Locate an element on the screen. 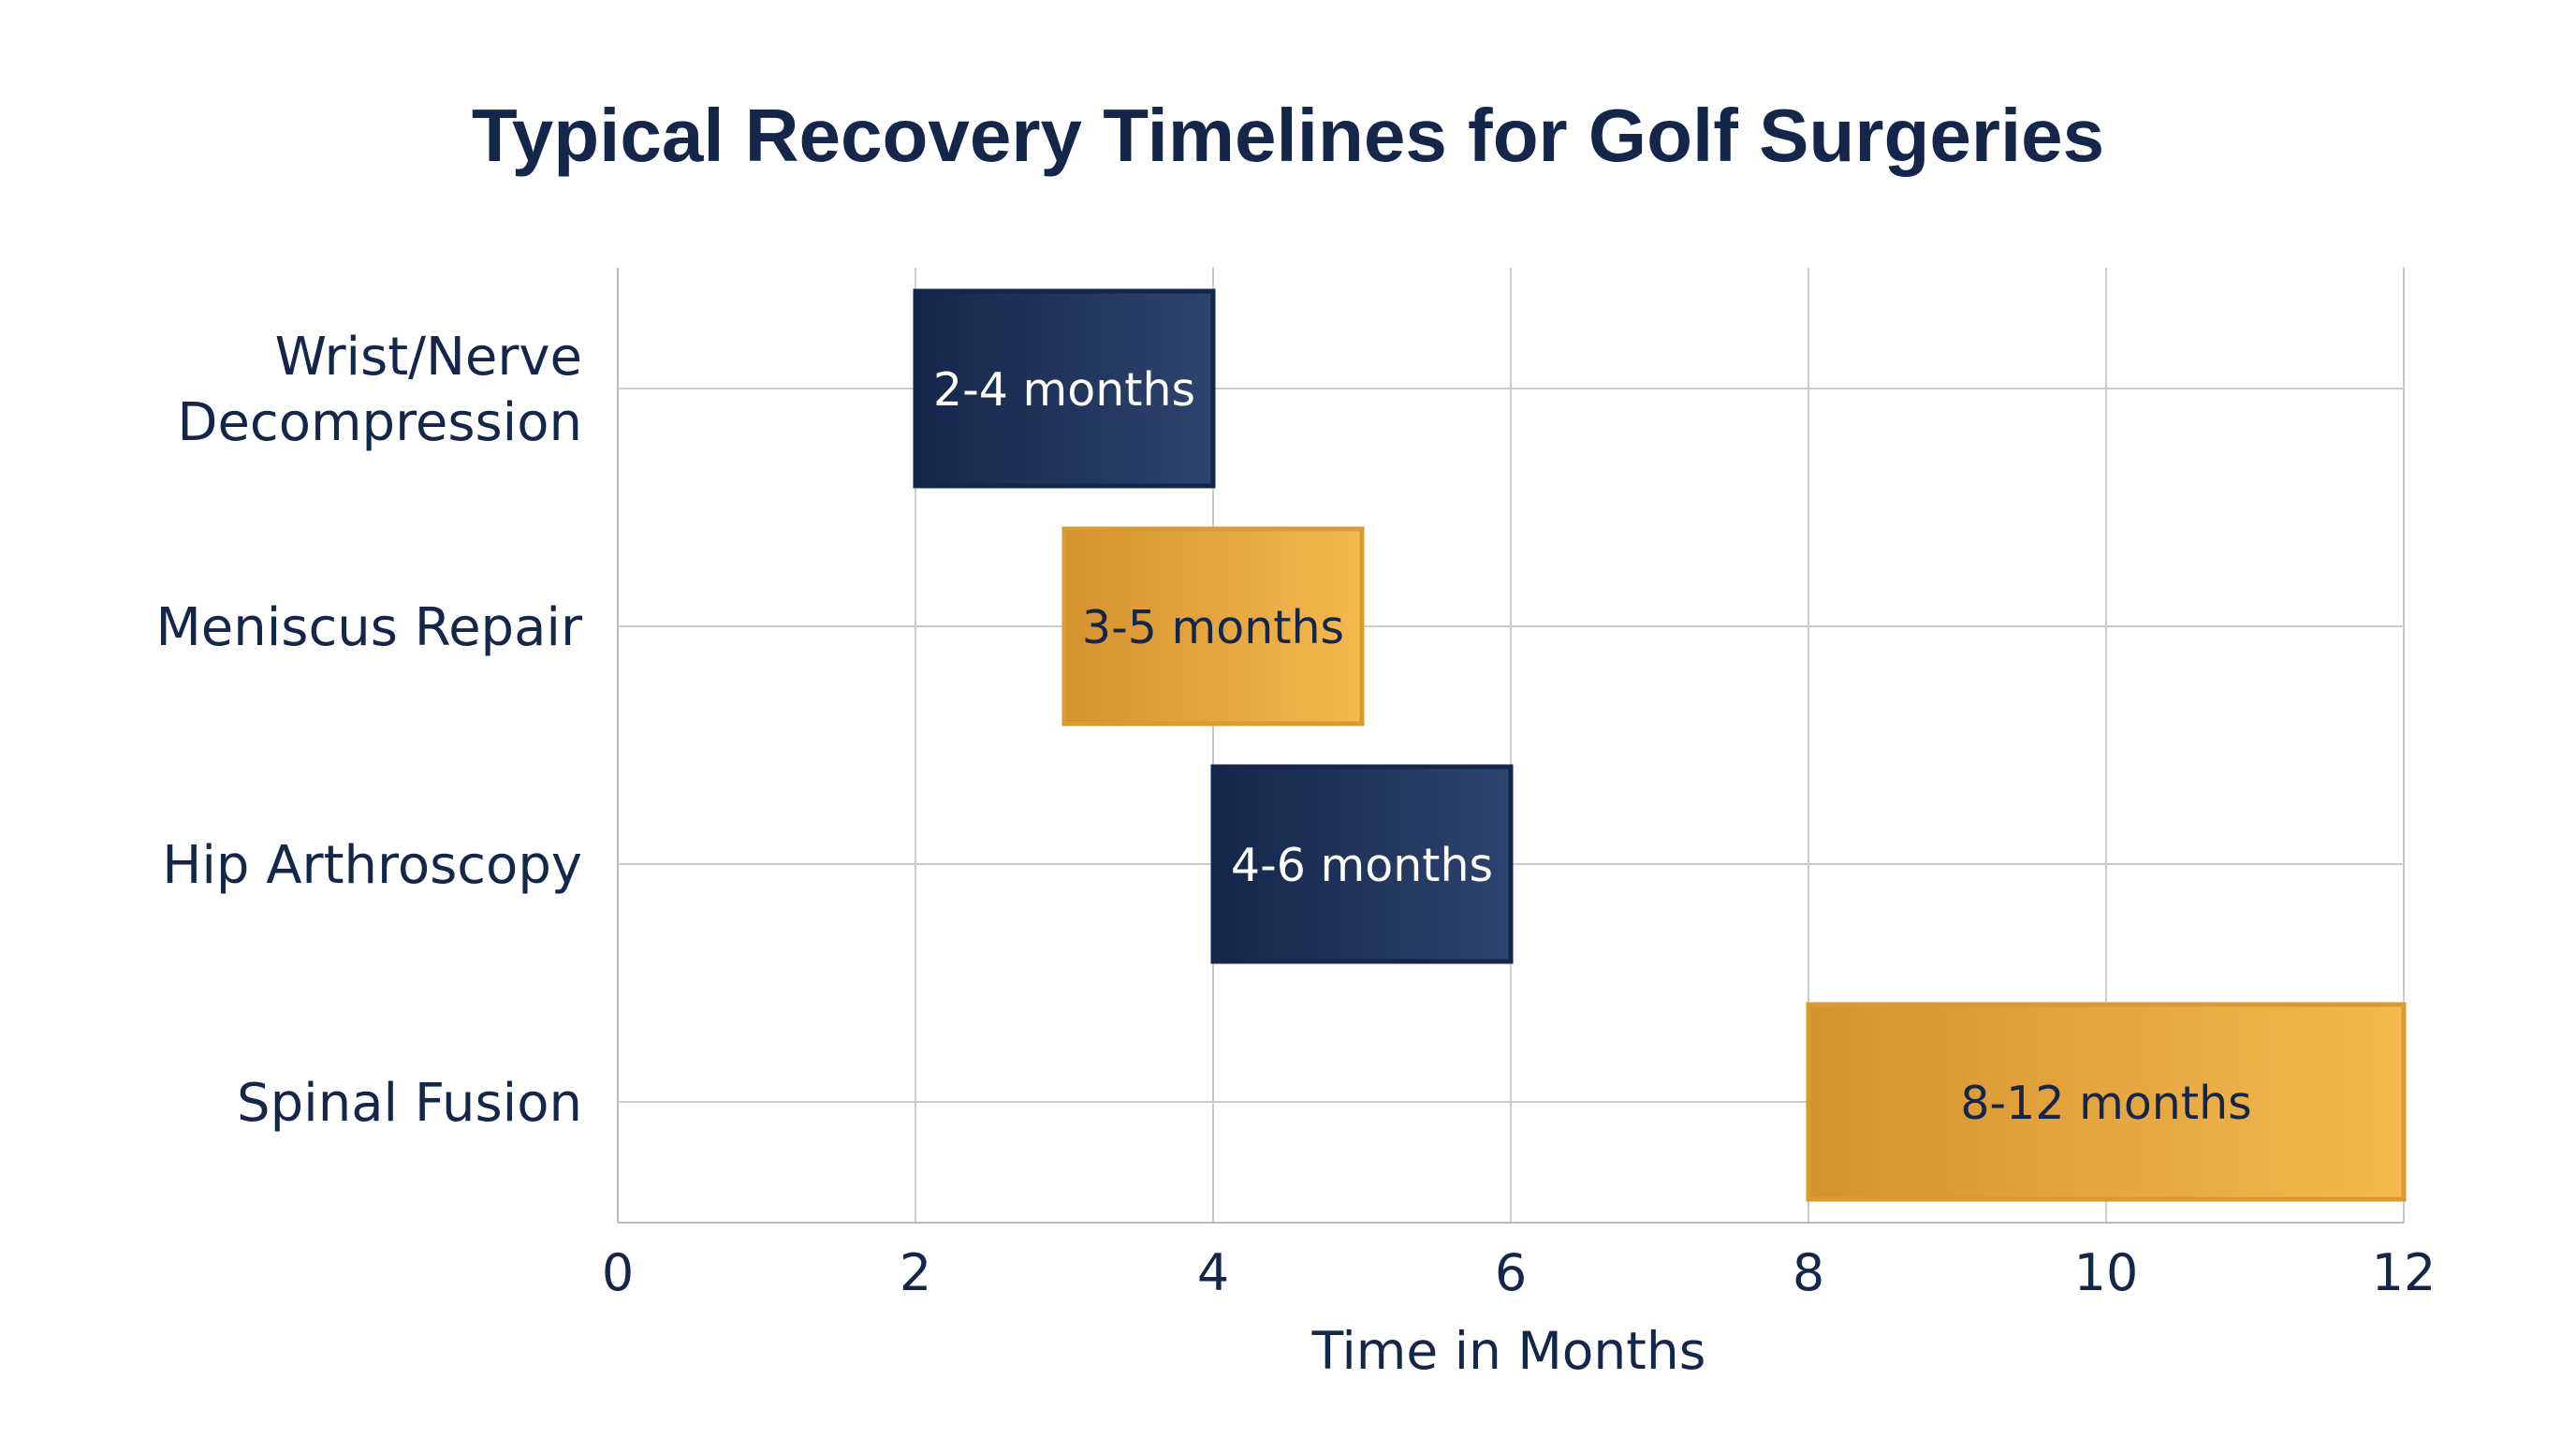  bar-data-label: 8-12 months is located at coordinates (2105, 1103).